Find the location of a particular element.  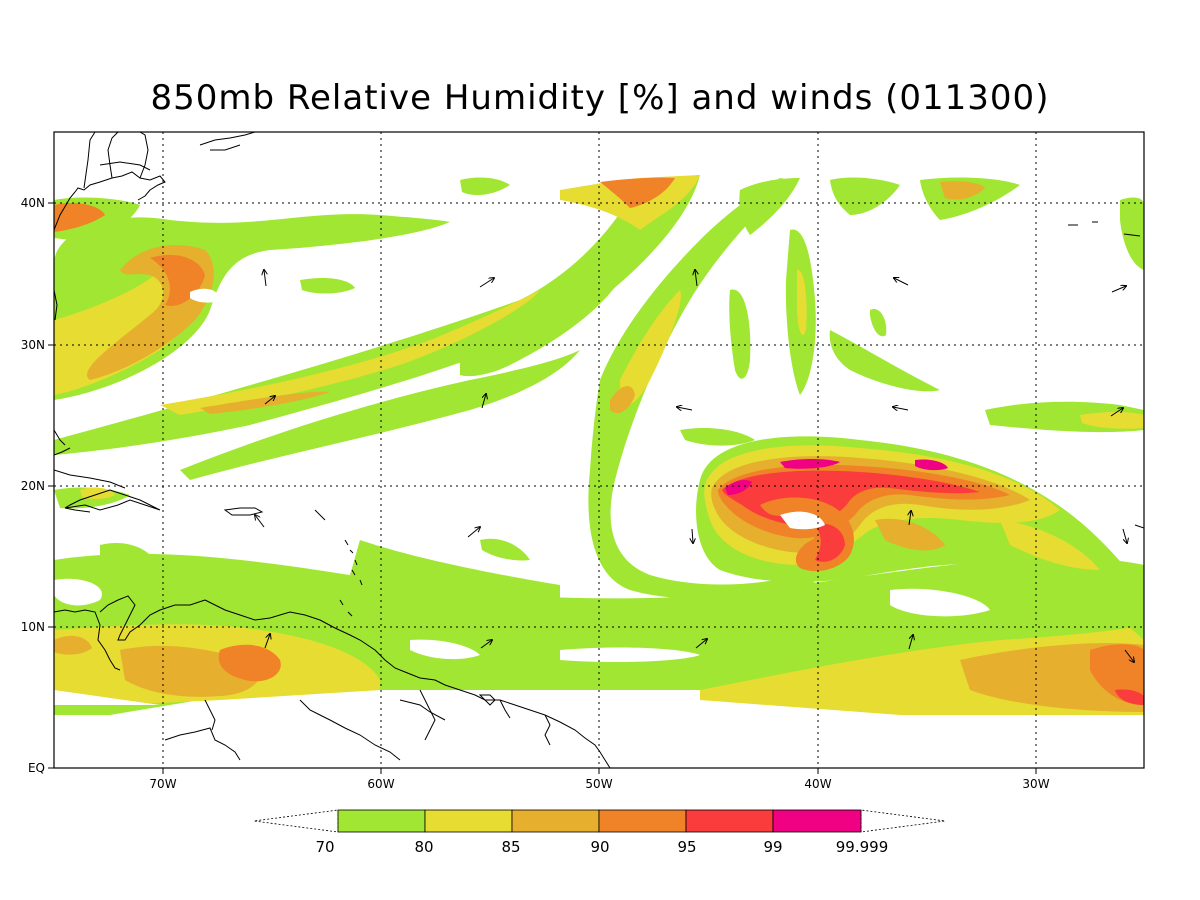

hispaniola is located at coordinates (112, 500).